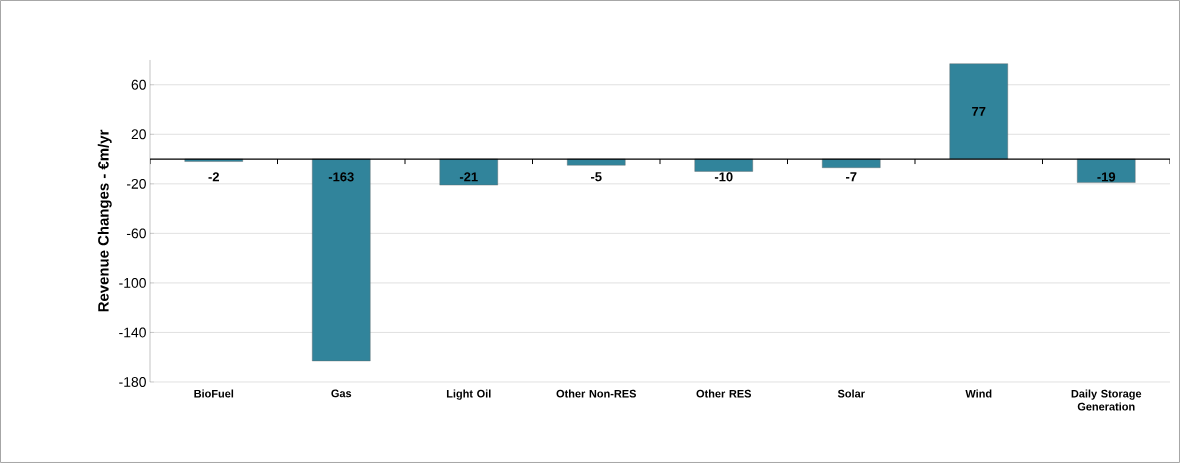  Describe the element at coordinates (1106, 177) in the screenshot. I see `data-label: -19` at that location.